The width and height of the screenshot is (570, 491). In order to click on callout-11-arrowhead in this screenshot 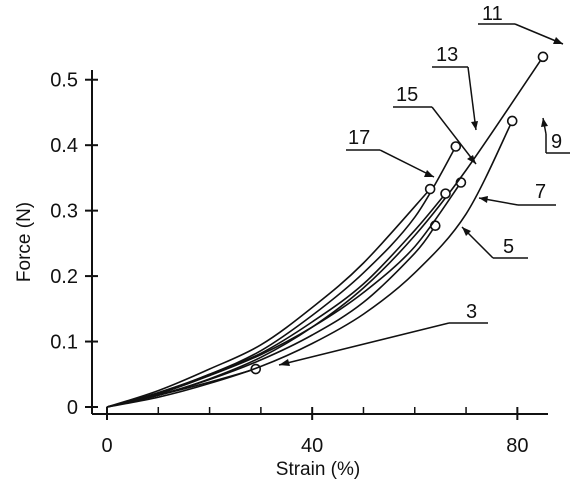, I will do `click(558, 40)`.